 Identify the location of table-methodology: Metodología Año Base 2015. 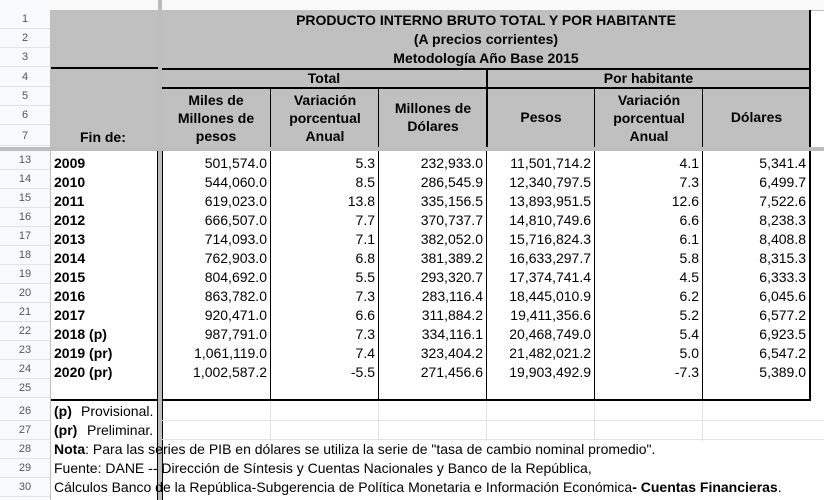
(486, 58).